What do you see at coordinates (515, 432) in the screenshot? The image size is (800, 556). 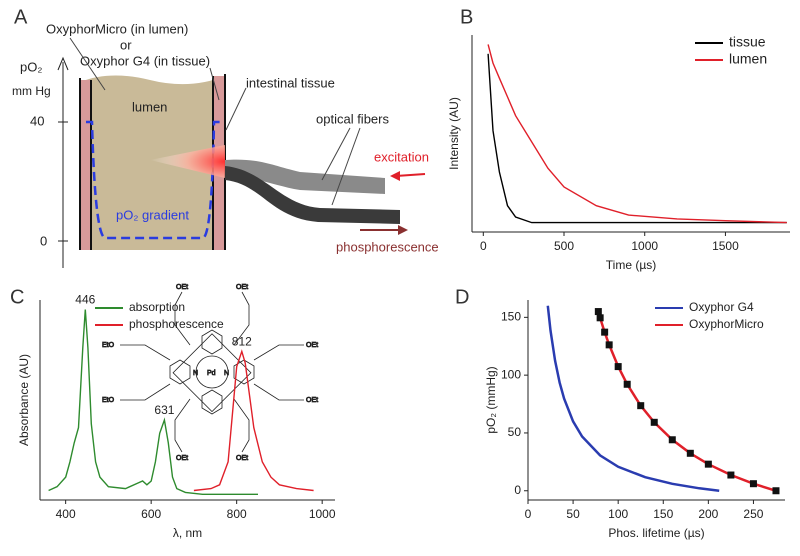 I see `y-tick-label: 50` at bounding box center [515, 432].